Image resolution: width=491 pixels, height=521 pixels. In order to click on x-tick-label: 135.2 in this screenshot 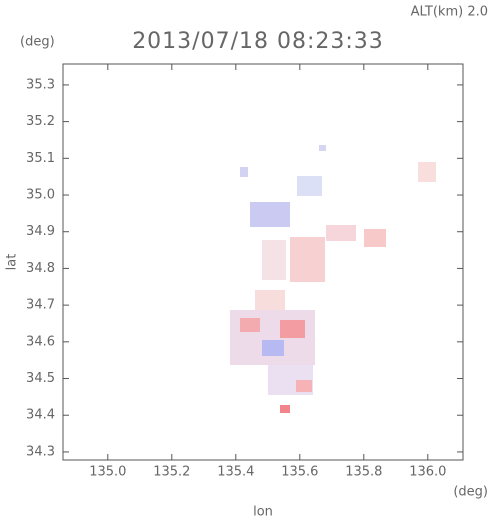, I will do `click(171, 472)`.